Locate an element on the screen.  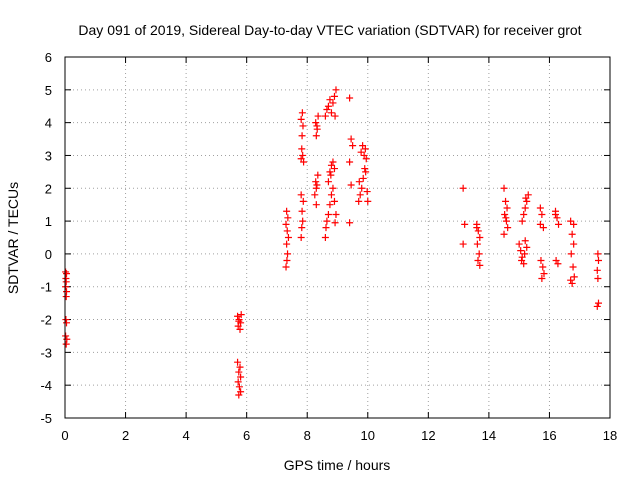
x-tick-label: 6 is located at coordinates (246, 435).